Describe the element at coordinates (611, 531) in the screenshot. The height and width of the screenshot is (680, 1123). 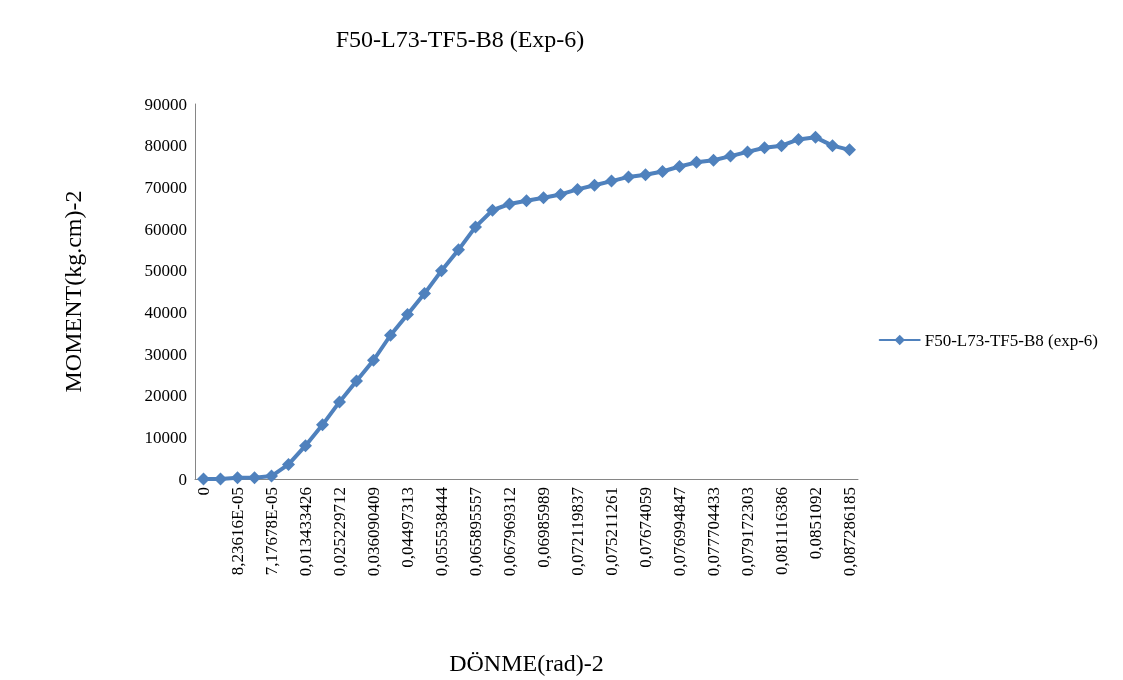
I see `x-tick-label: 0,075211261` at that location.